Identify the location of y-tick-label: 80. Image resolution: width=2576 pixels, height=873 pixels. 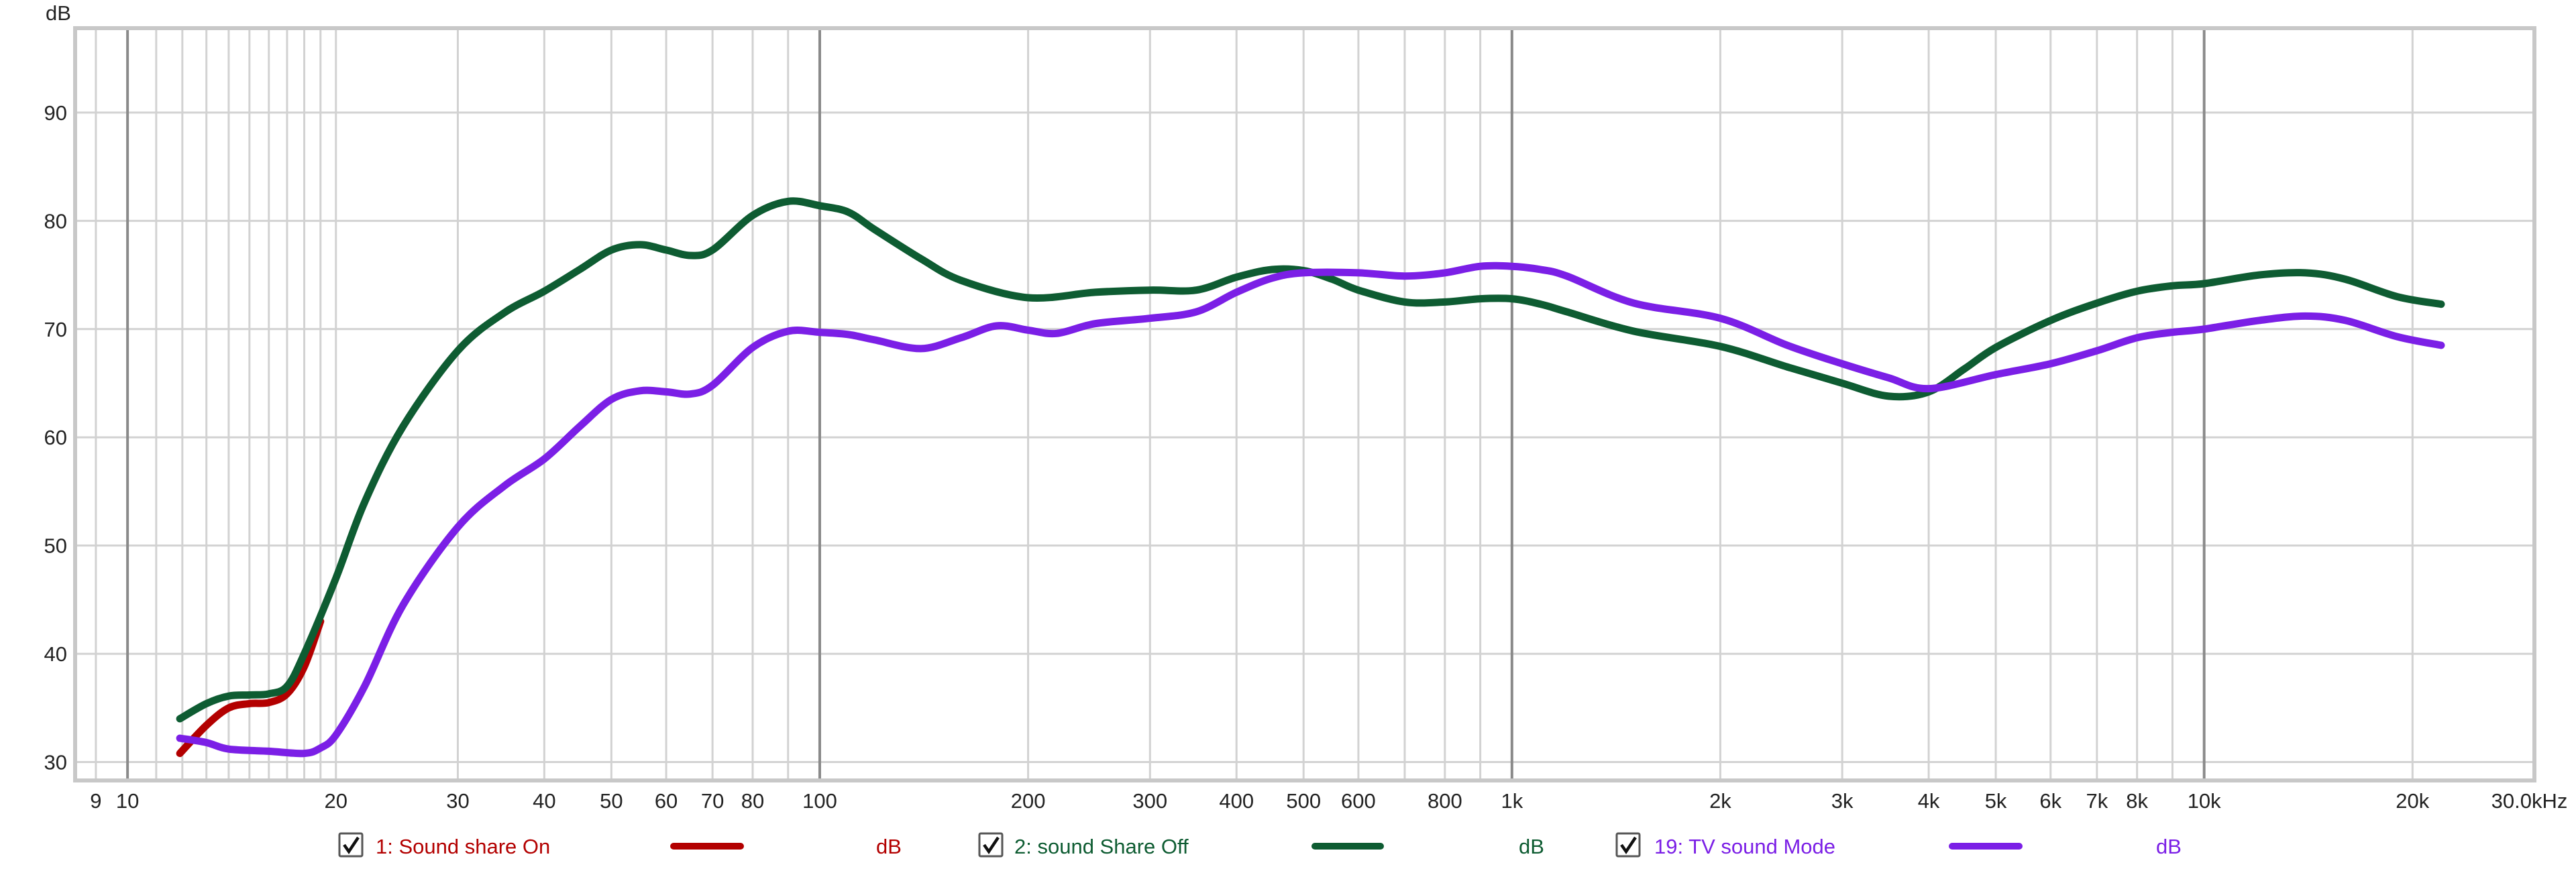
(55, 221).